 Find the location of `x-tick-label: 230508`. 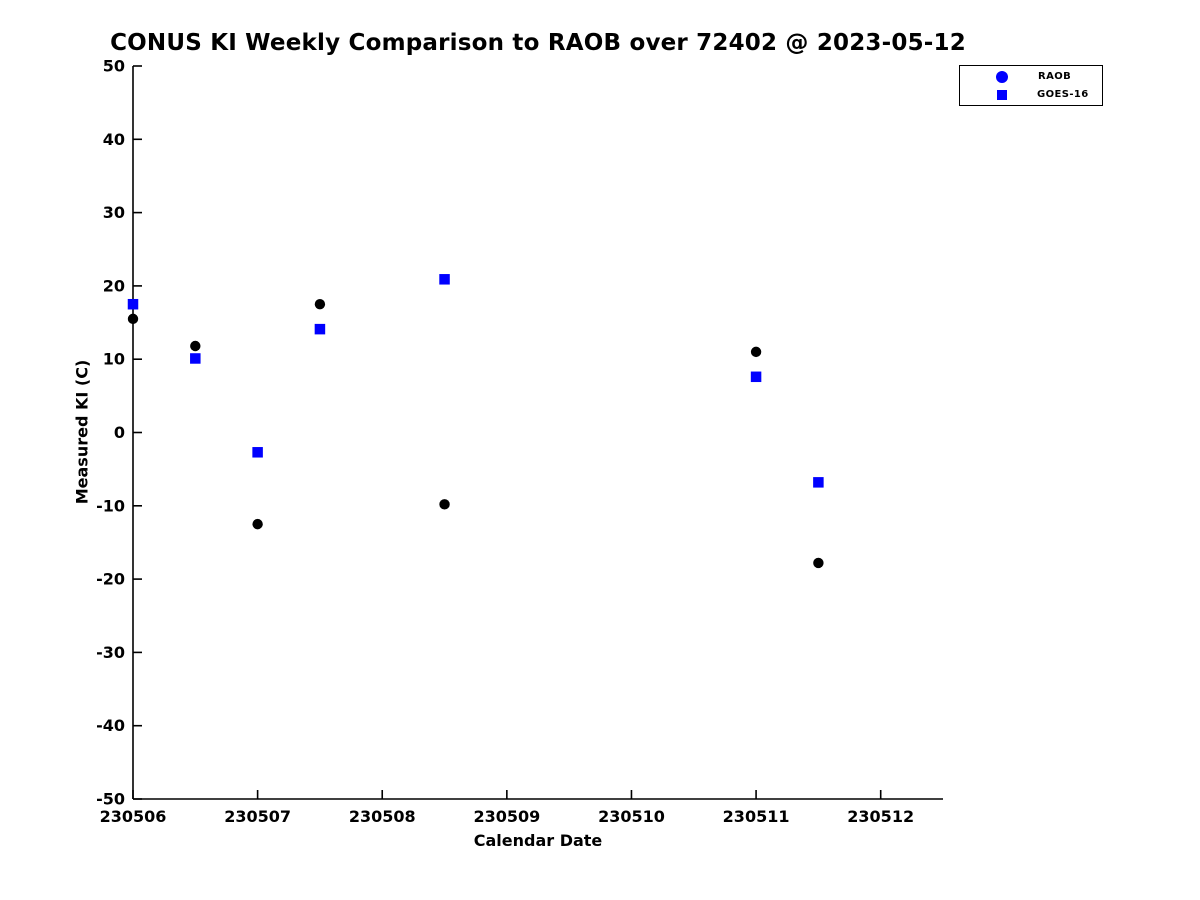

x-tick-label: 230508 is located at coordinates (382, 816).